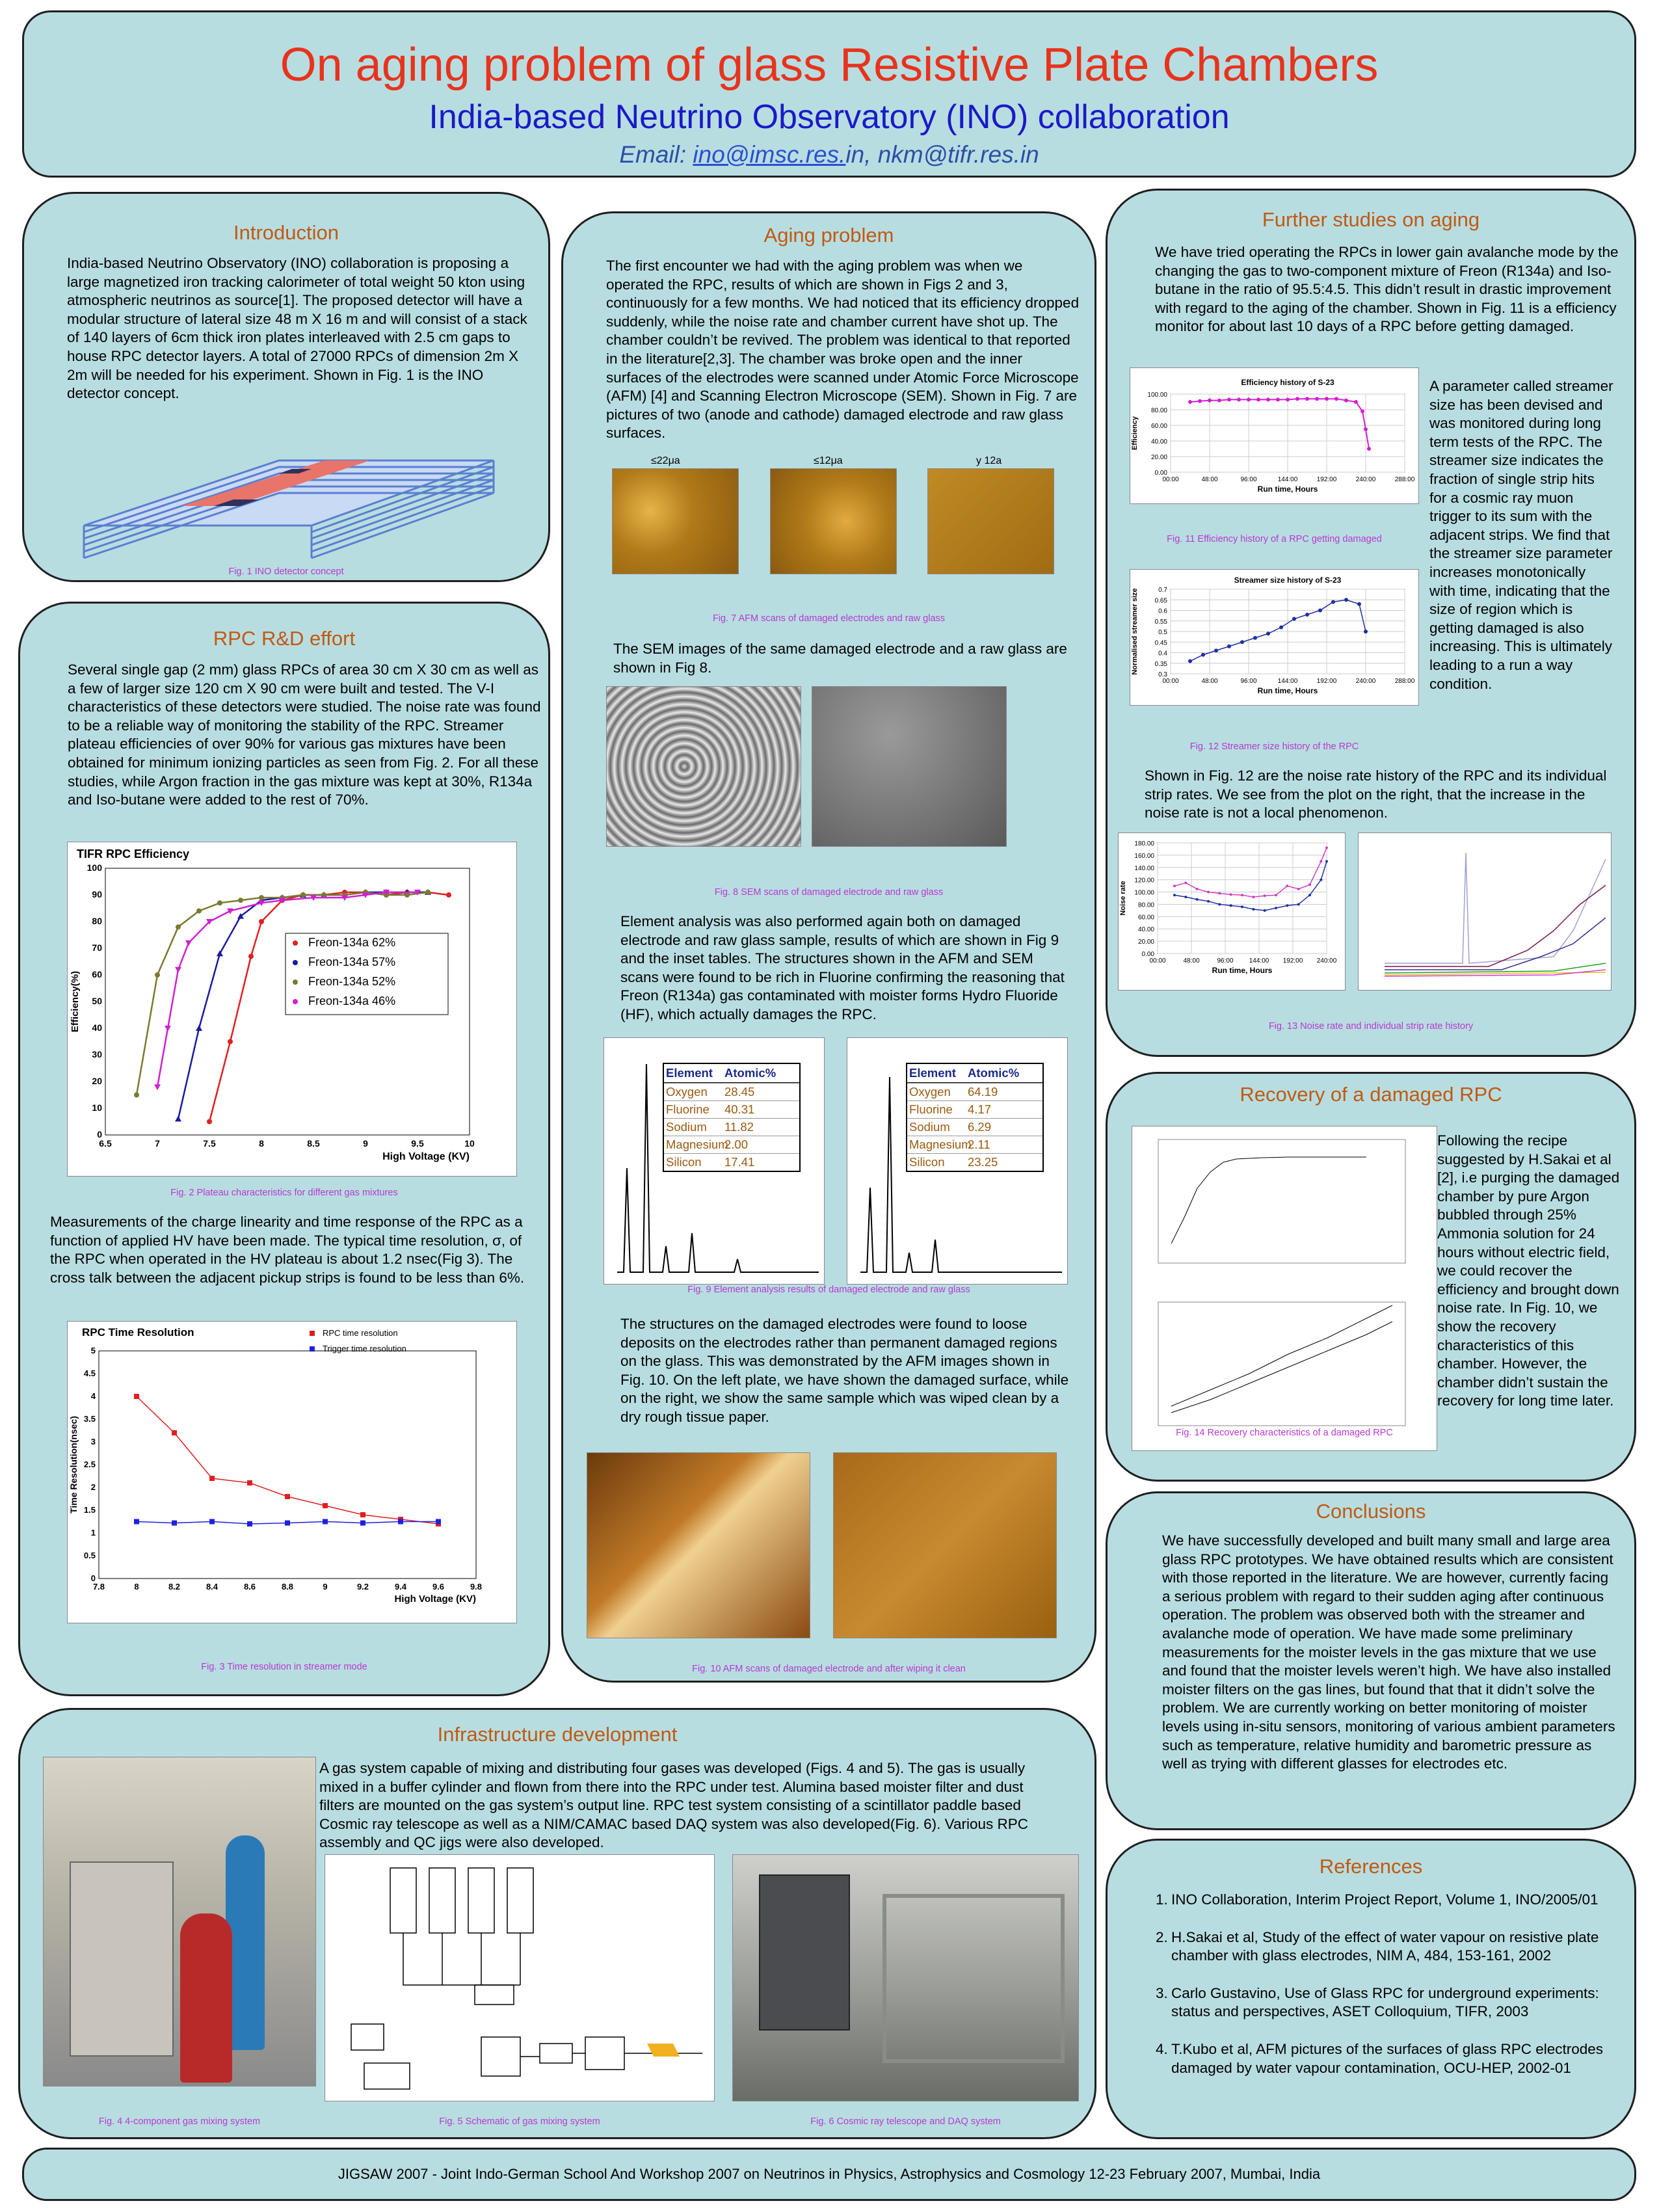 The height and width of the screenshot is (2212, 1659). Describe the element at coordinates (1146, 943) in the screenshot. I see `y-tick-label: 20.00` at that location.